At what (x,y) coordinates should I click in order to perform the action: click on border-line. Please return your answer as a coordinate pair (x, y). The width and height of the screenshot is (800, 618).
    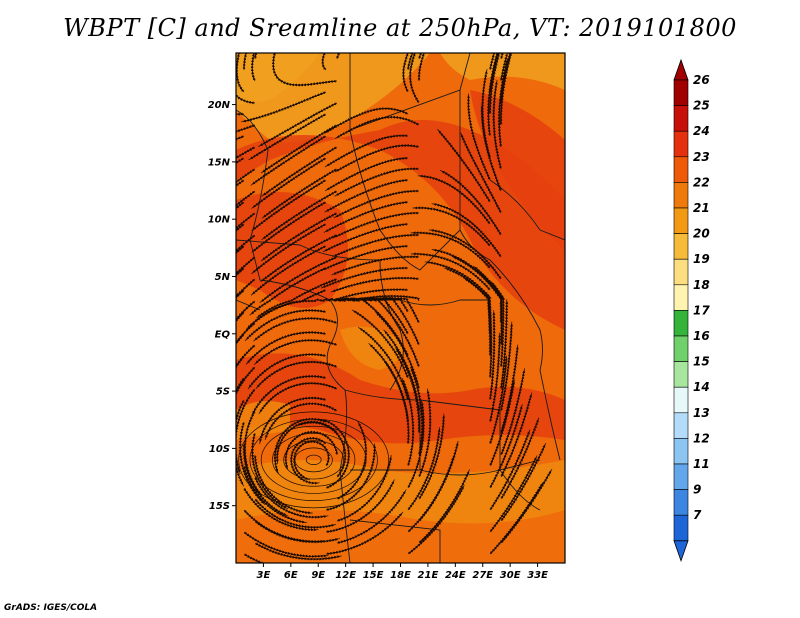
    Looking at the image, I should click on (550, 415).